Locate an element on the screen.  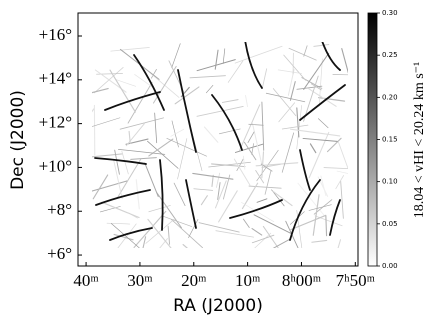
y-tick-label: +12° is located at coordinates (55, 122).